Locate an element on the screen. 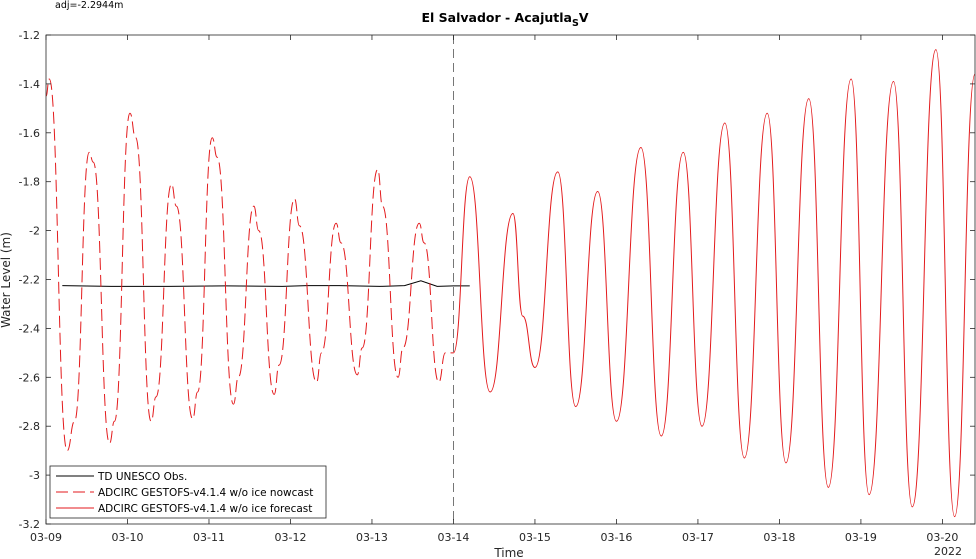 This screenshot has height=559, width=976. x-tick-label: 03-16 is located at coordinates (616, 537).